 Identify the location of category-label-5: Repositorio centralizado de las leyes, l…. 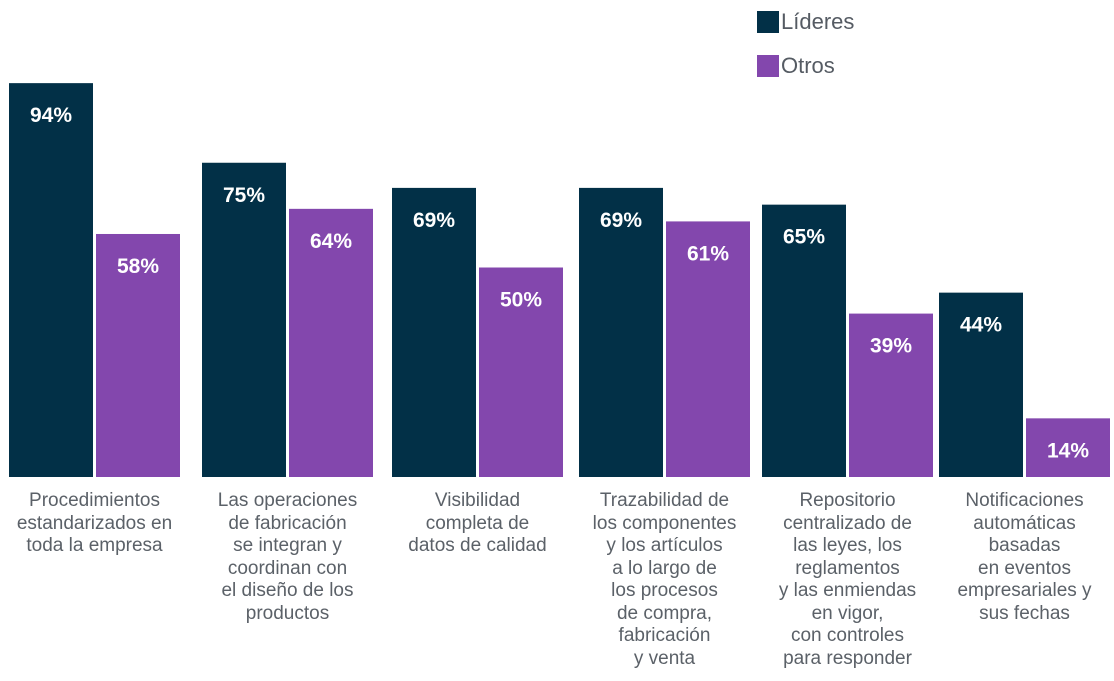
(847, 579).